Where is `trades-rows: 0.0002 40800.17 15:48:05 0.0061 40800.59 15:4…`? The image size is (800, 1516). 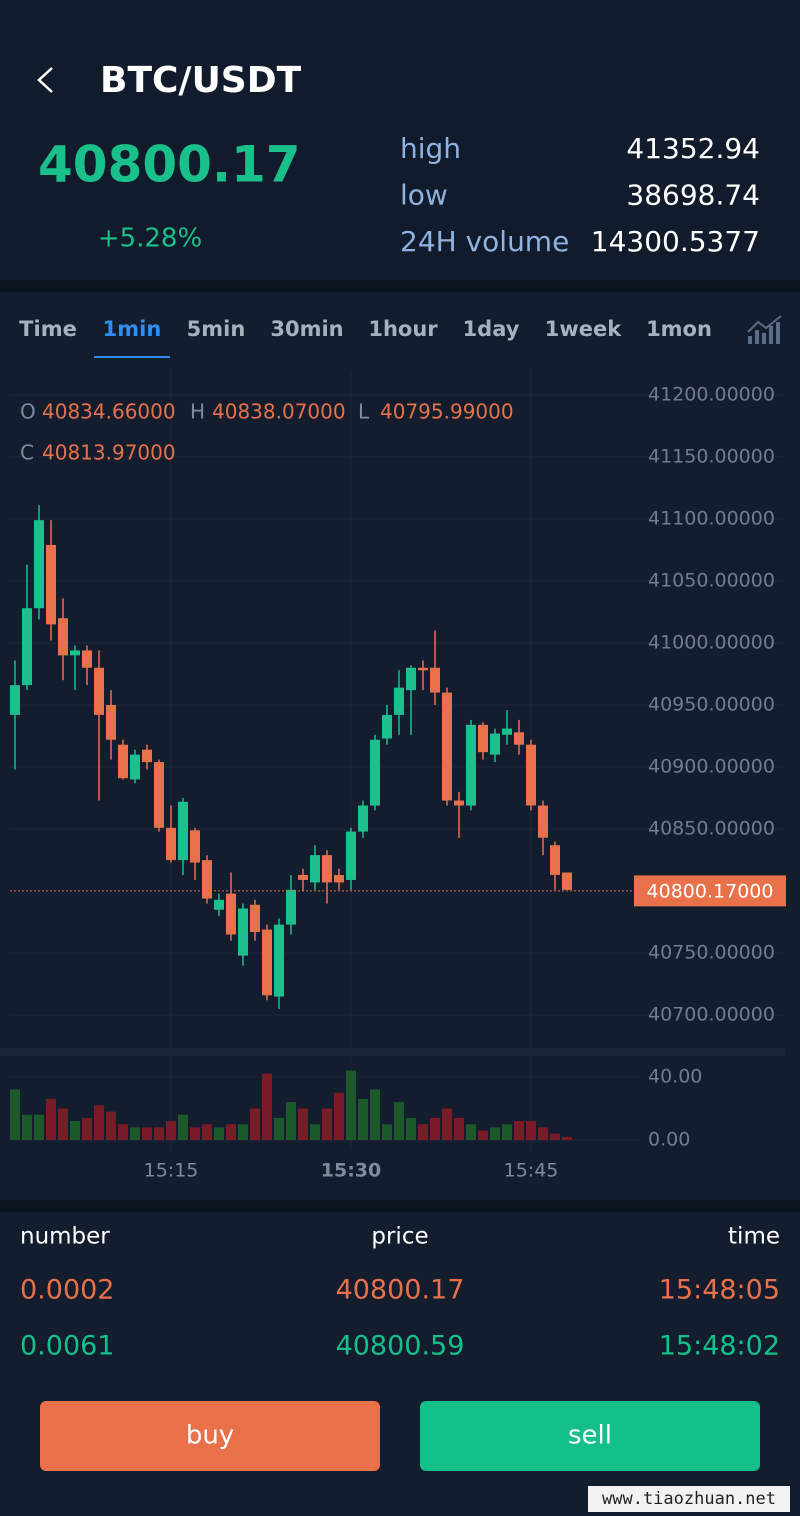
trades-rows: 0.0002 40800.17 15:48:05 0.0061 40800.59 15:4… is located at coordinates (400, 1318).